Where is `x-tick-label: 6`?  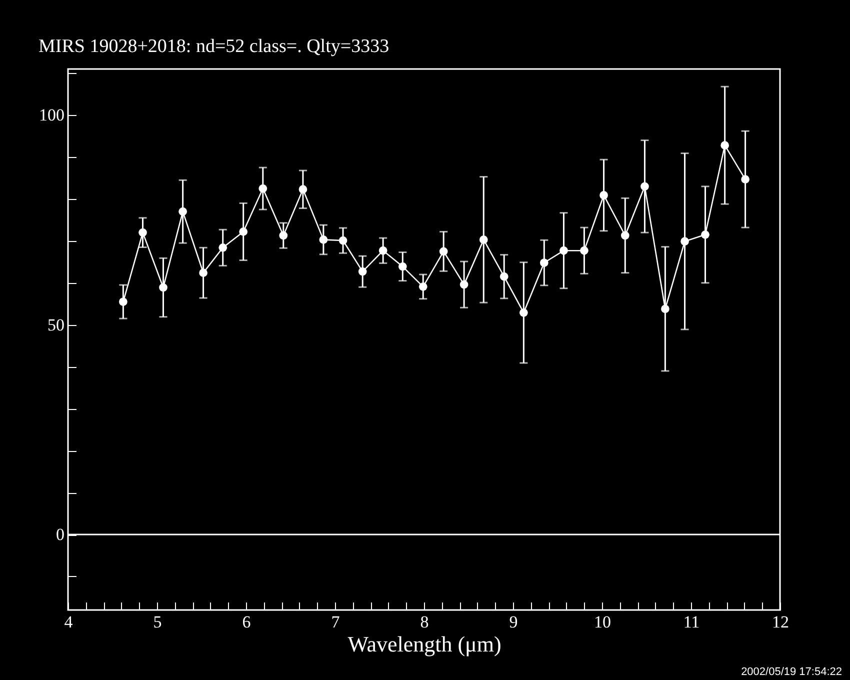
x-tick-label: 6 is located at coordinates (246, 622).